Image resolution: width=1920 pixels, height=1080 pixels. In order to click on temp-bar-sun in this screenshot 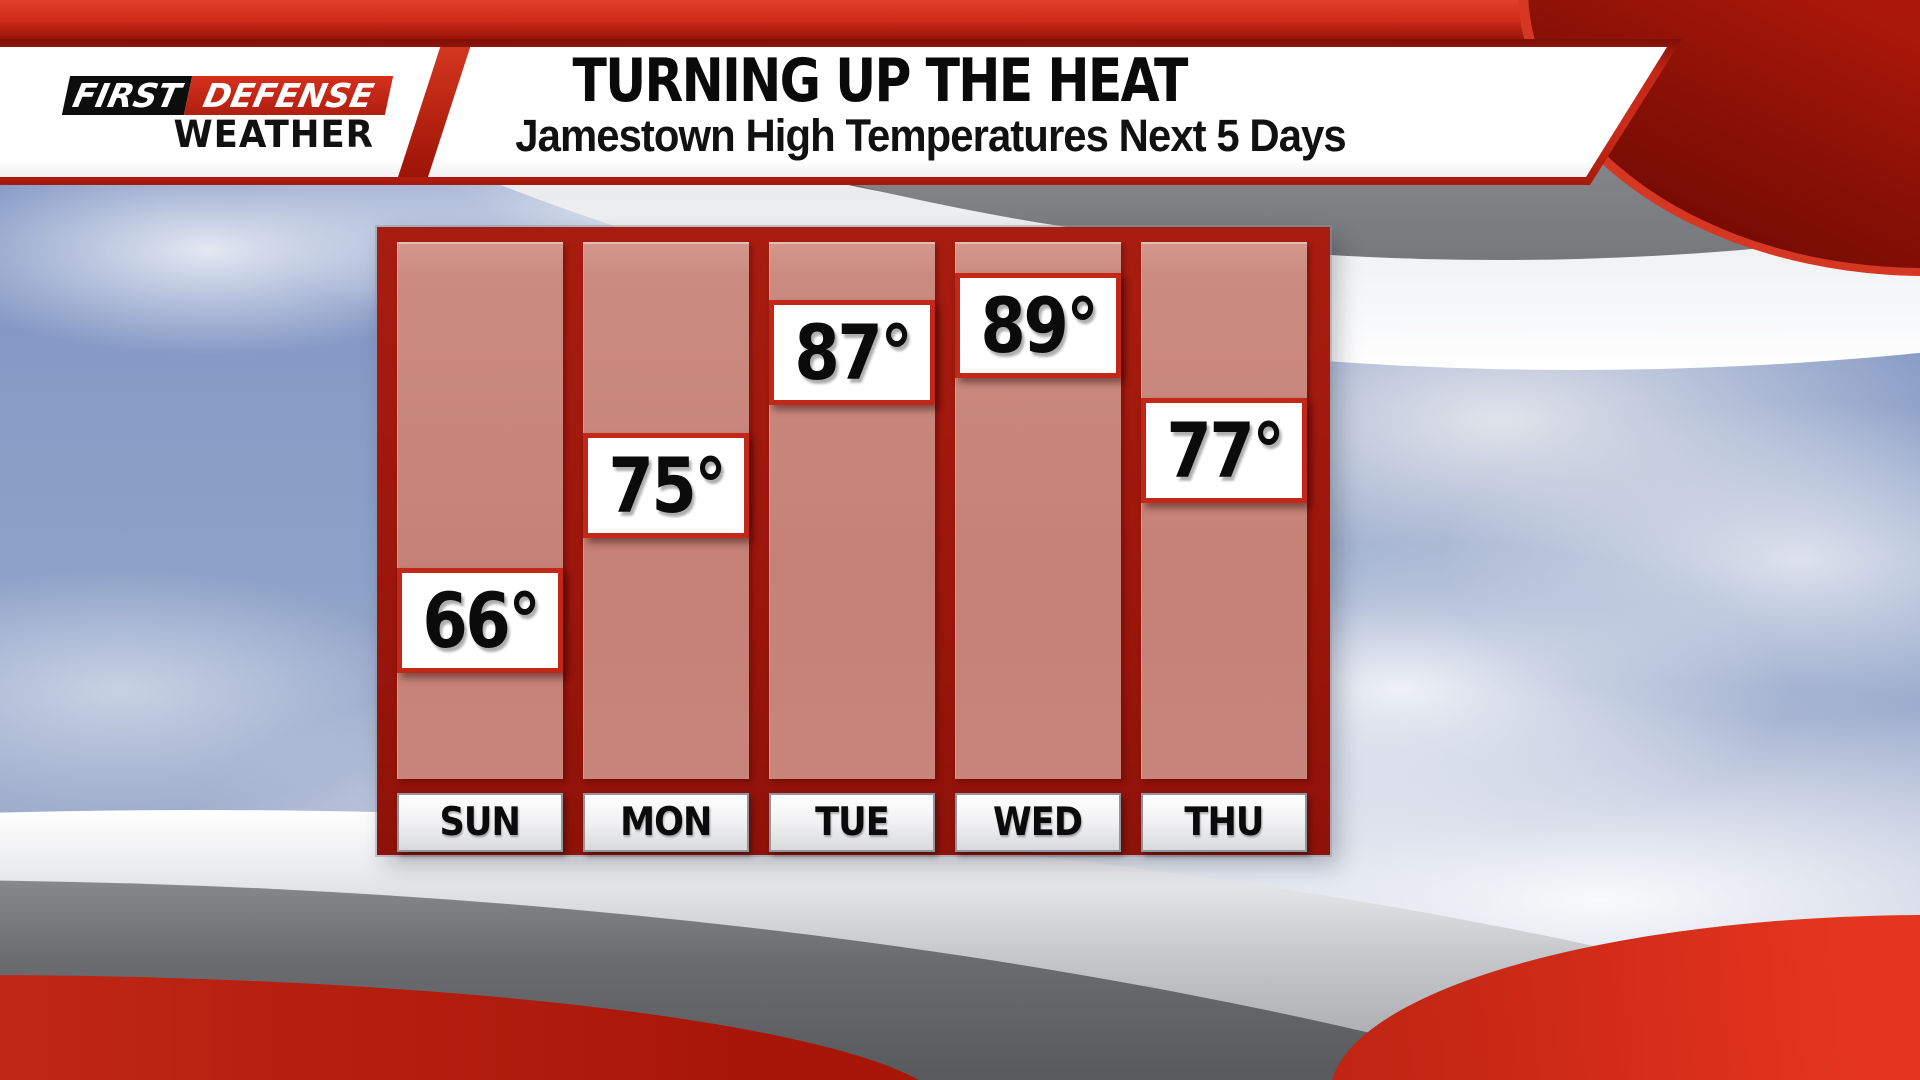, I will do `click(480, 510)`.